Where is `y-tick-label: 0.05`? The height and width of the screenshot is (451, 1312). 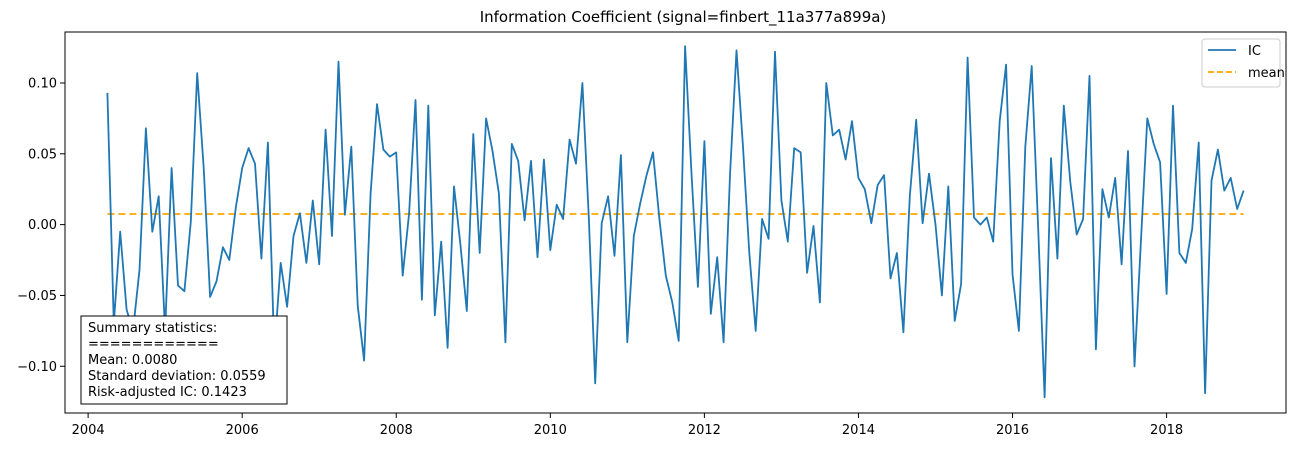 y-tick-label: 0.05 is located at coordinates (42, 154).